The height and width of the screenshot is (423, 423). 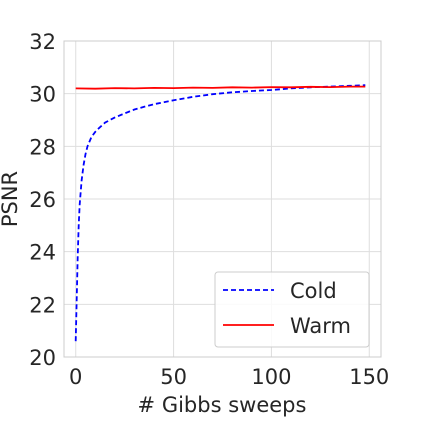 What do you see at coordinates (11, 199) in the screenshot?
I see `y-axis-label: PSNR` at bounding box center [11, 199].